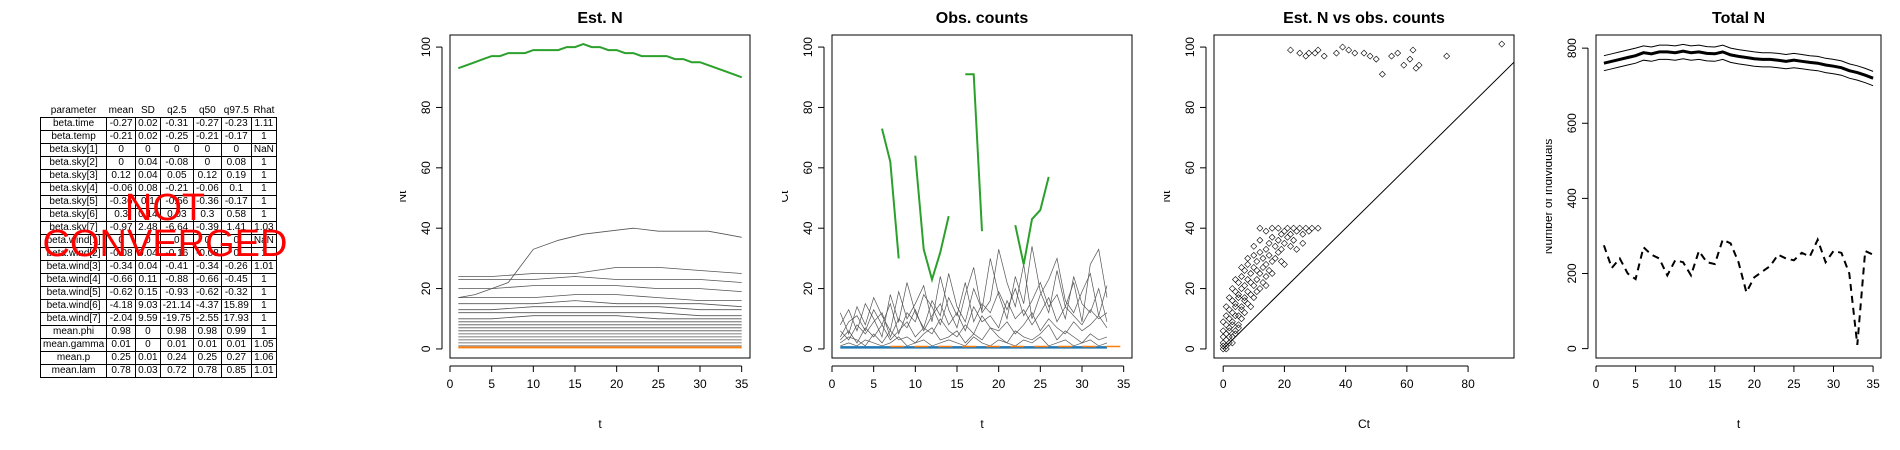 The height and width of the screenshot is (450, 1900). What do you see at coordinates (1738, 291) in the screenshot?
I see `dashed-series-line` at bounding box center [1738, 291].